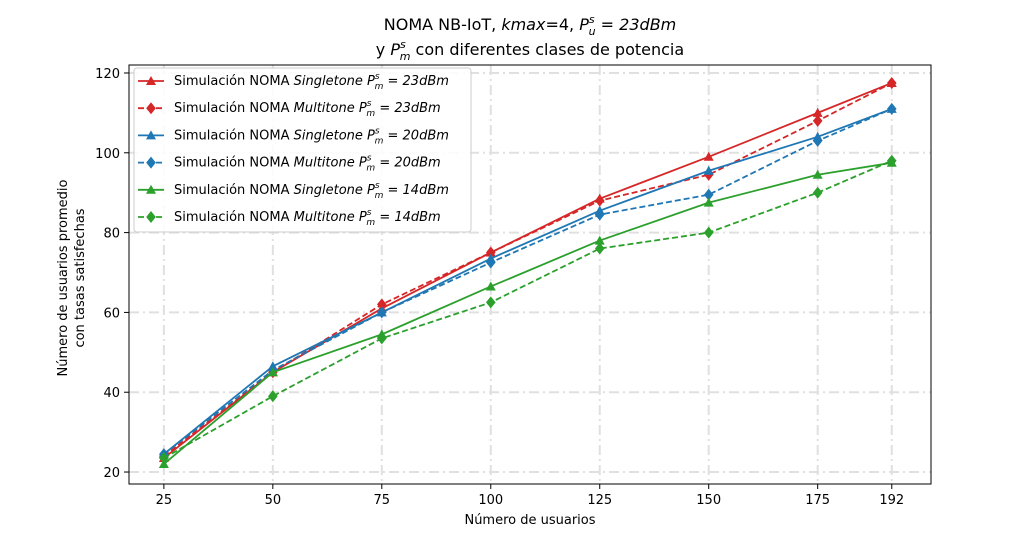  Describe the element at coordinates (307, 109) in the screenshot. I see `legend-label-1: Simulación NOMA Multitone Ps m = 23dBm` at that location.